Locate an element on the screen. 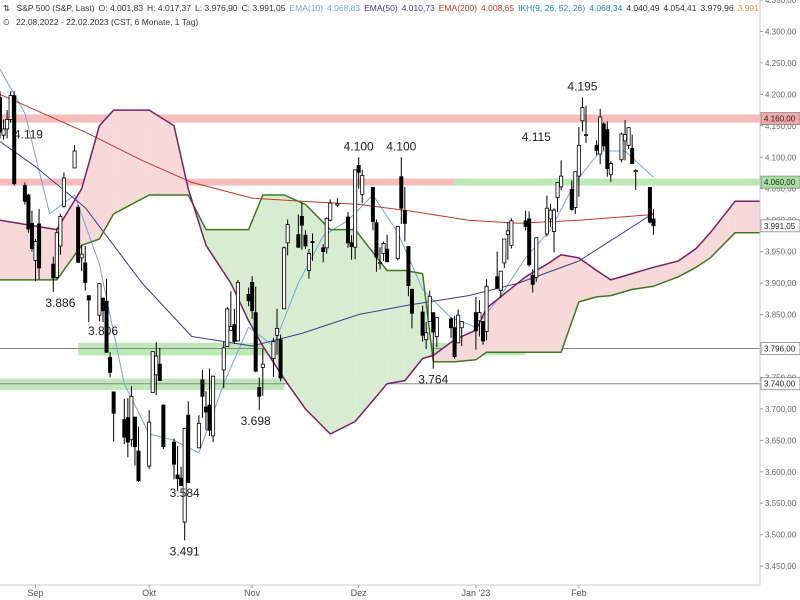  header-item: H: 4.017,37 is located at coordinates (169, 8).